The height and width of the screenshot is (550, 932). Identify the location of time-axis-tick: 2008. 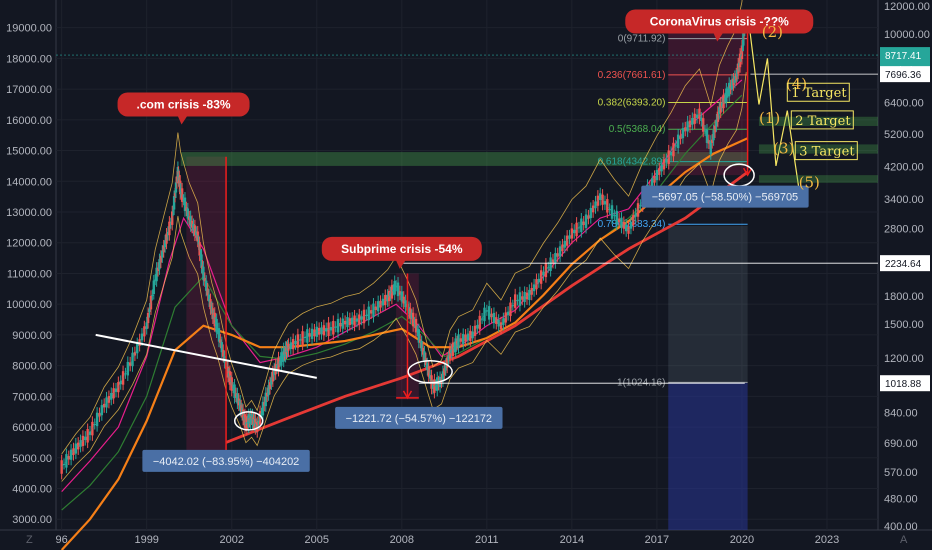
(402, 540).